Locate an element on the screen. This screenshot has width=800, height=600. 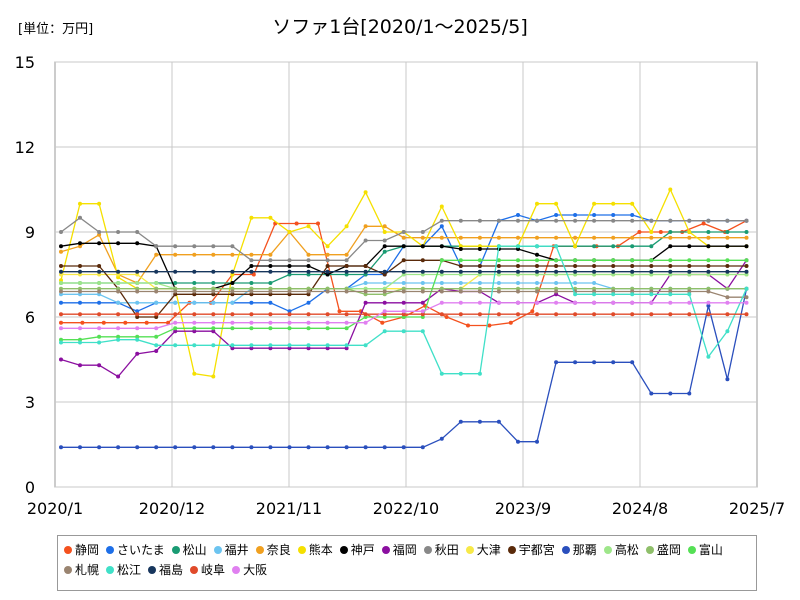
y-axis-ticks: 0 3 6 9 12 15 is located at coordinates (25, 275).